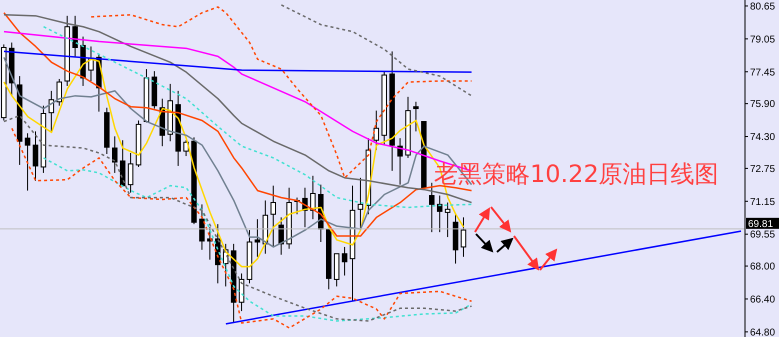 This screenshot has width=779, height=337. I want to click on y-tick-label: 71.15, so click(763, 202).